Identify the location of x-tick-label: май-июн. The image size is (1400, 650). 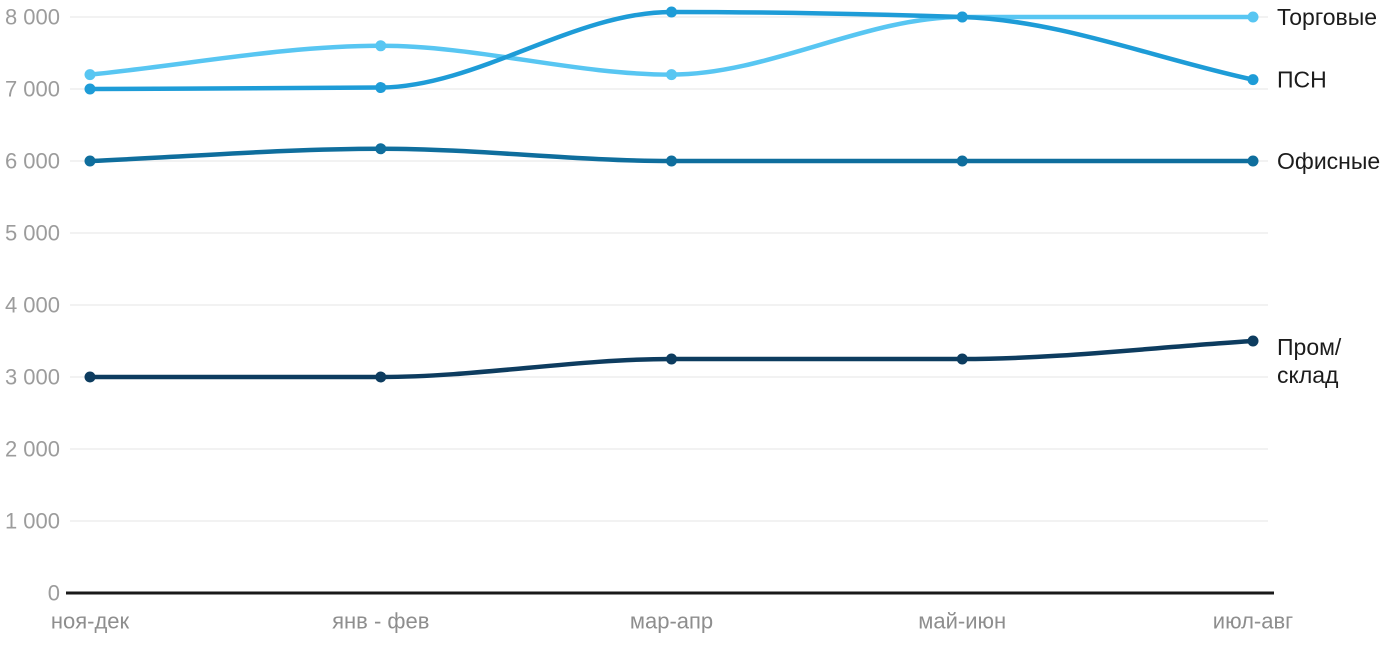
(962, 621).